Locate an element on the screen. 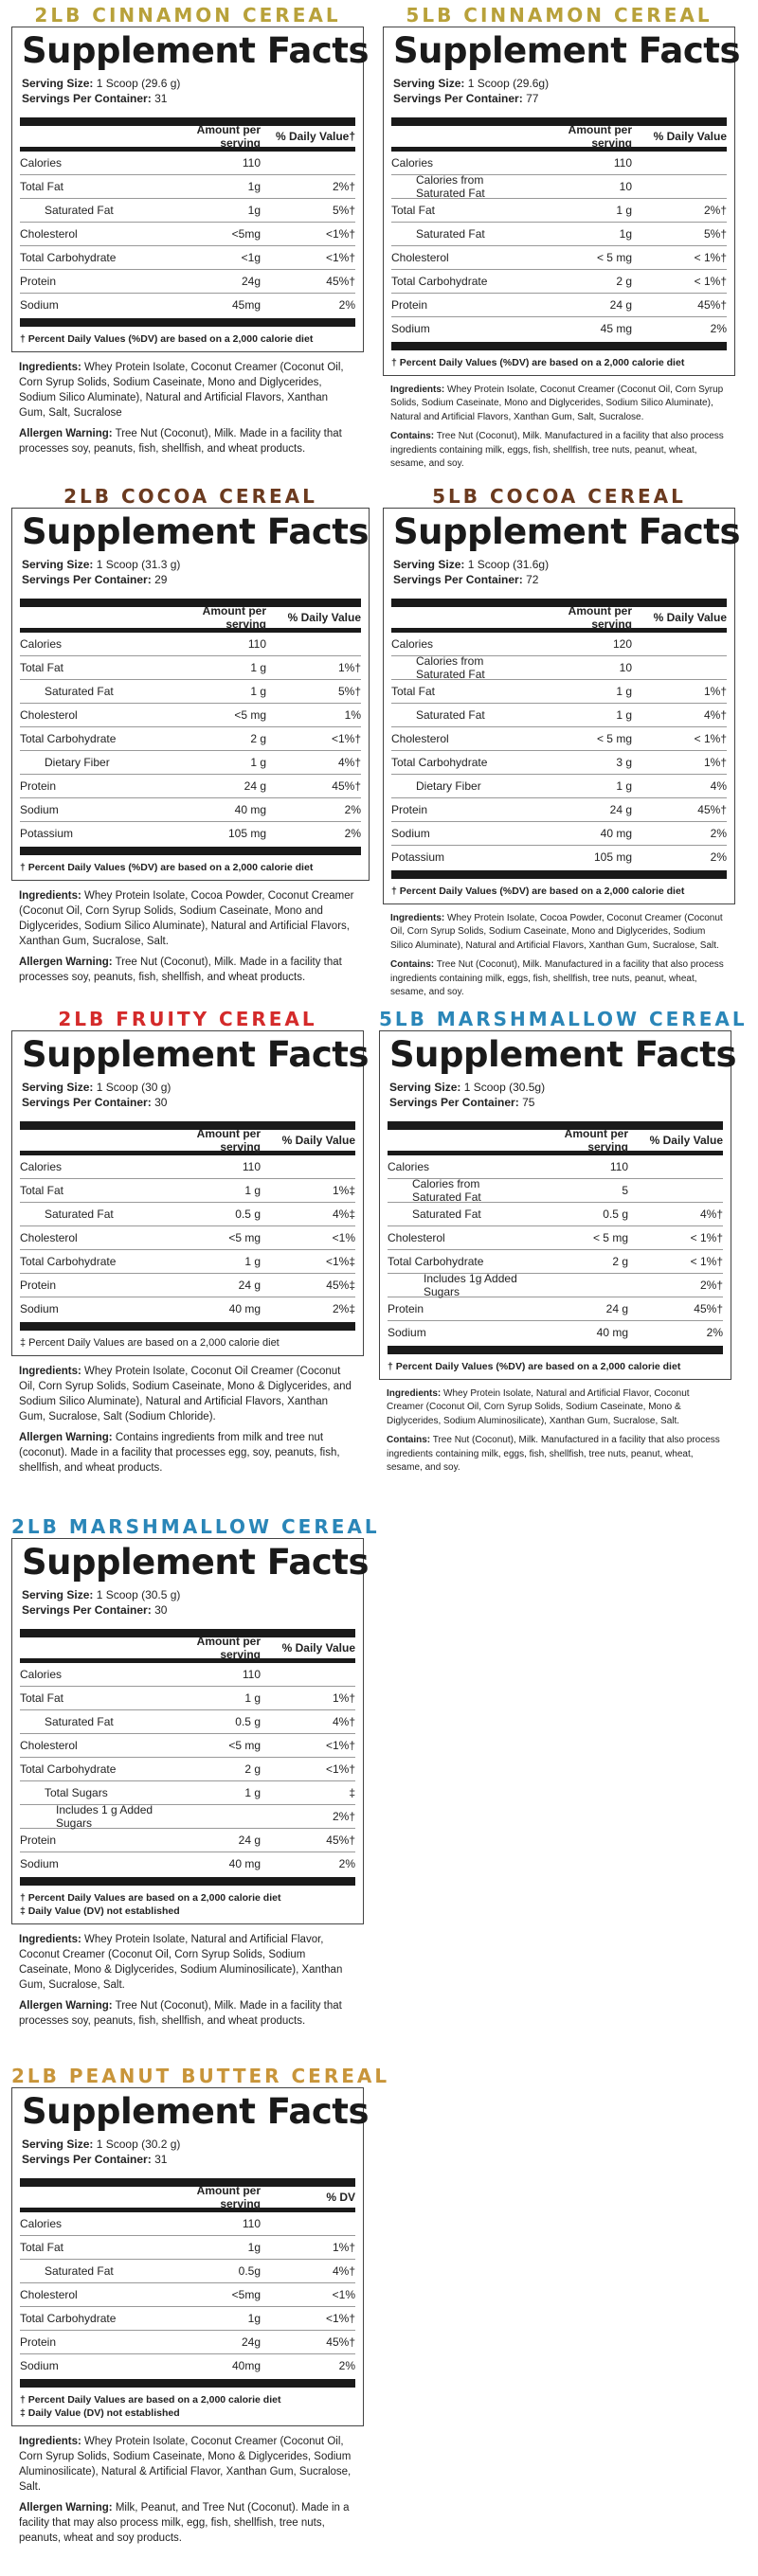 The image size is (758, 2576). nutrient-row: Total Fat 1g 1%† is located at coordinates (187, 2246).